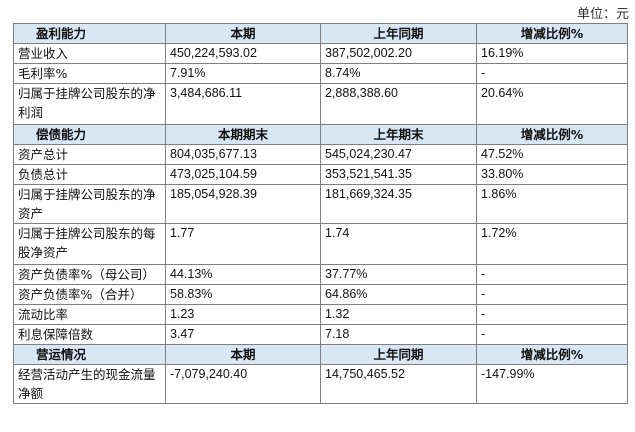  Describe the element at coordinates (243, 244) in the screenshot. I see `current-value: 1.77` at that location.